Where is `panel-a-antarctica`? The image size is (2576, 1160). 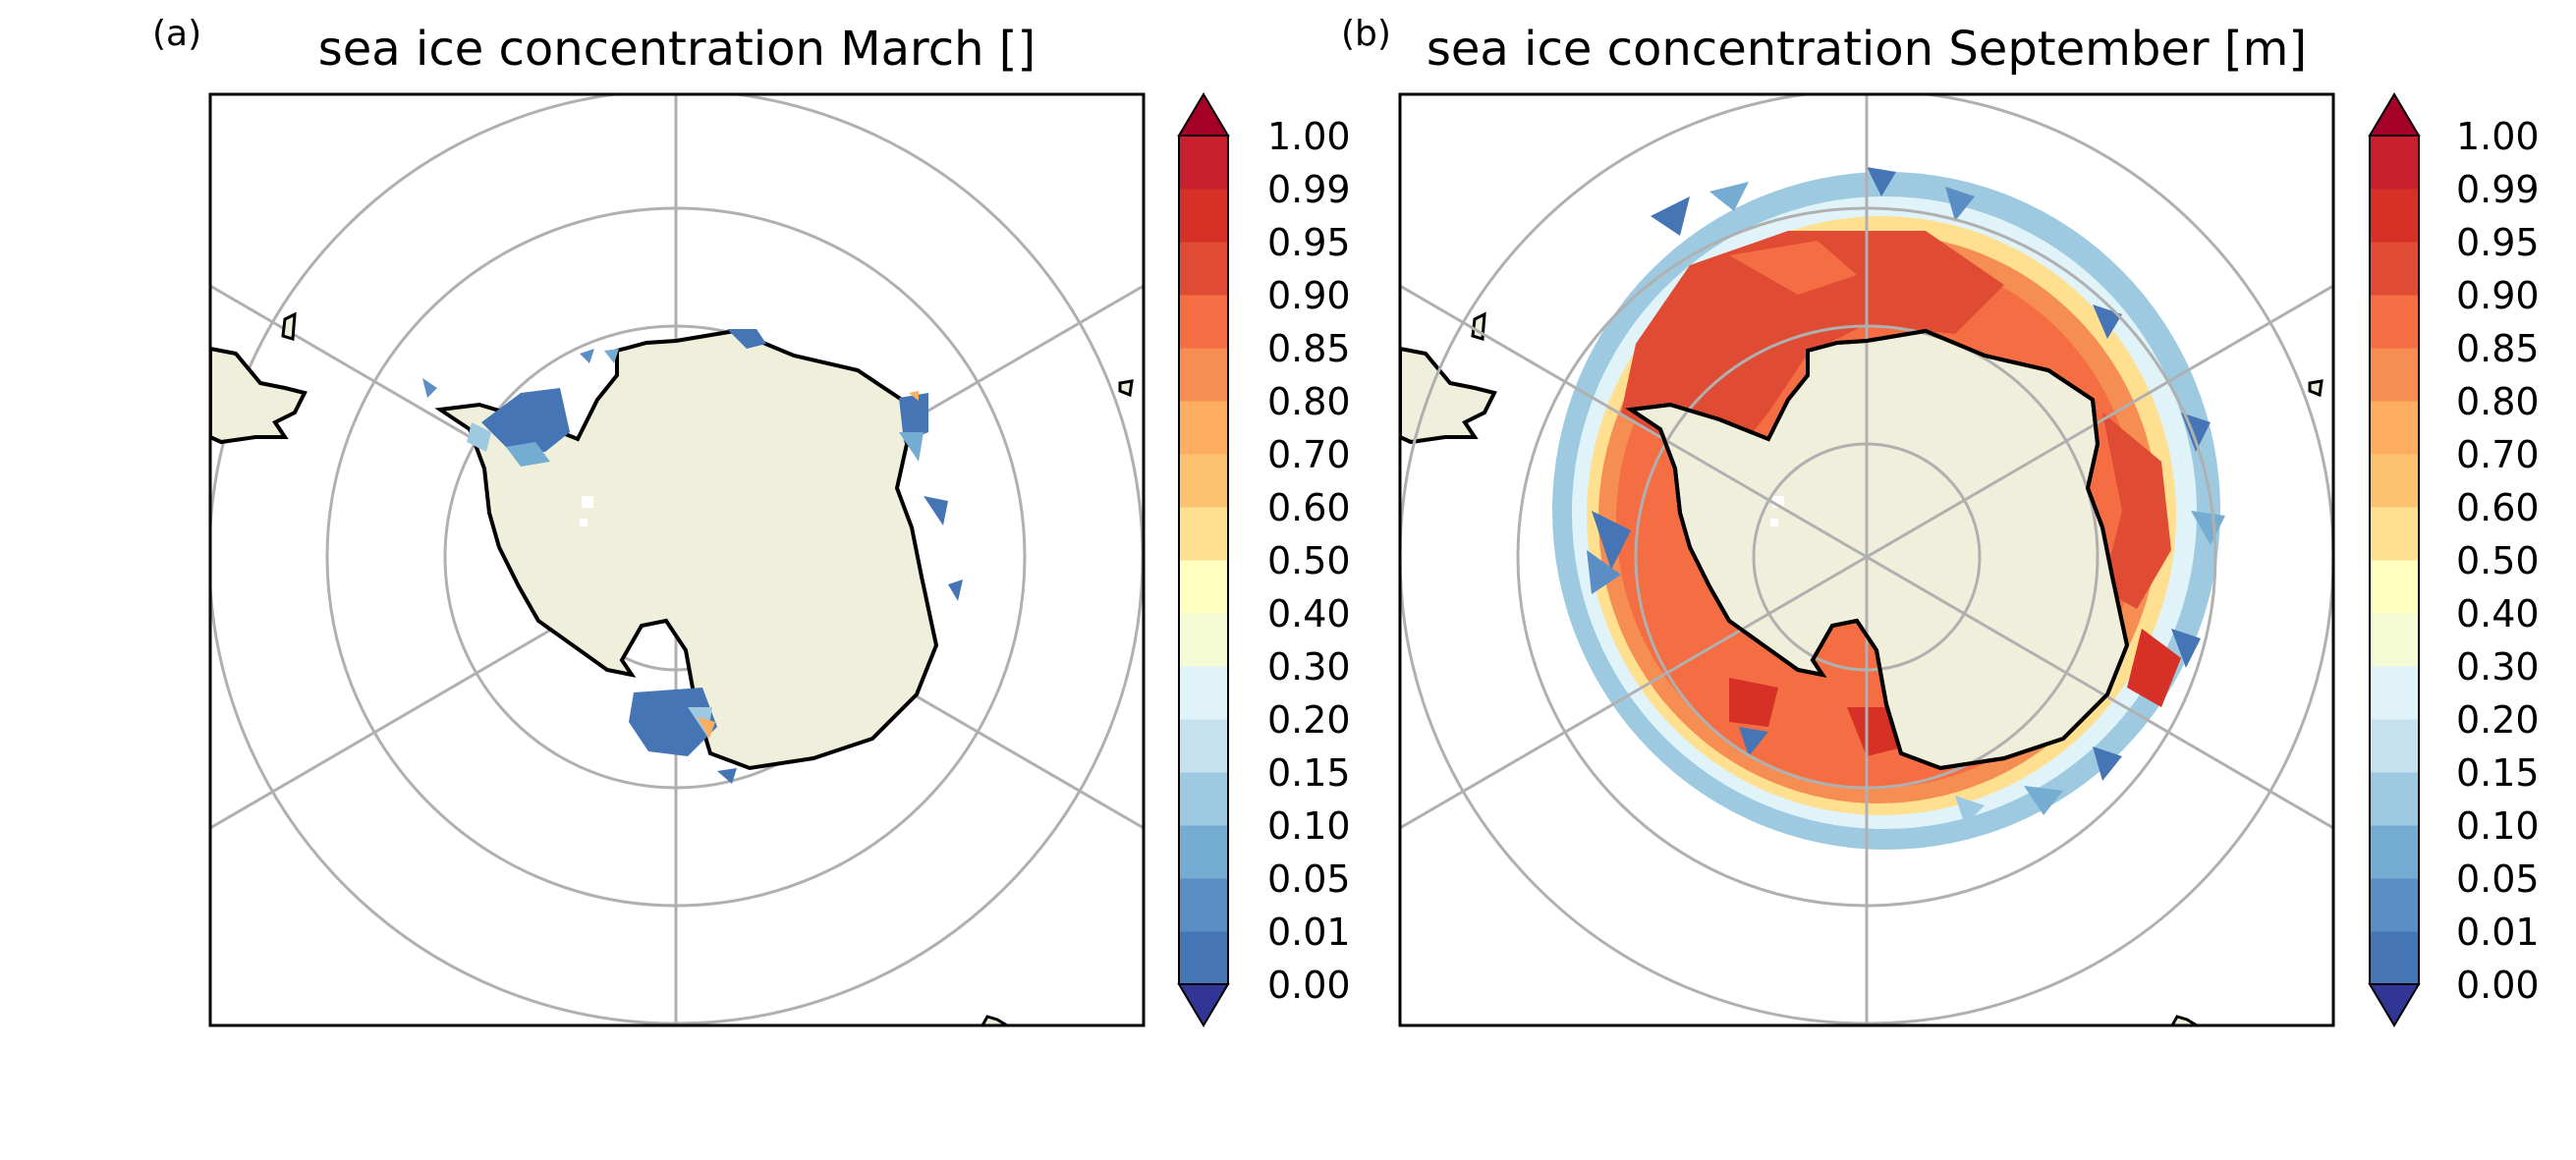
panel-a-antarctica is located at coordinates (688, 549).